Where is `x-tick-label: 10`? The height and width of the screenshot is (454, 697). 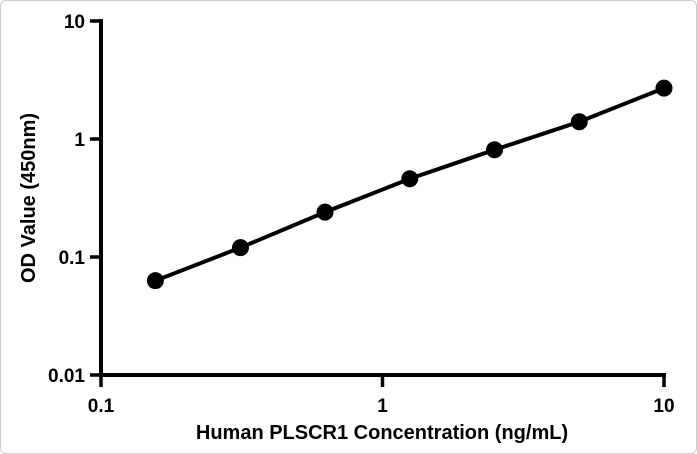
x-tick-label: 10 is located at coordinates (663, 406).